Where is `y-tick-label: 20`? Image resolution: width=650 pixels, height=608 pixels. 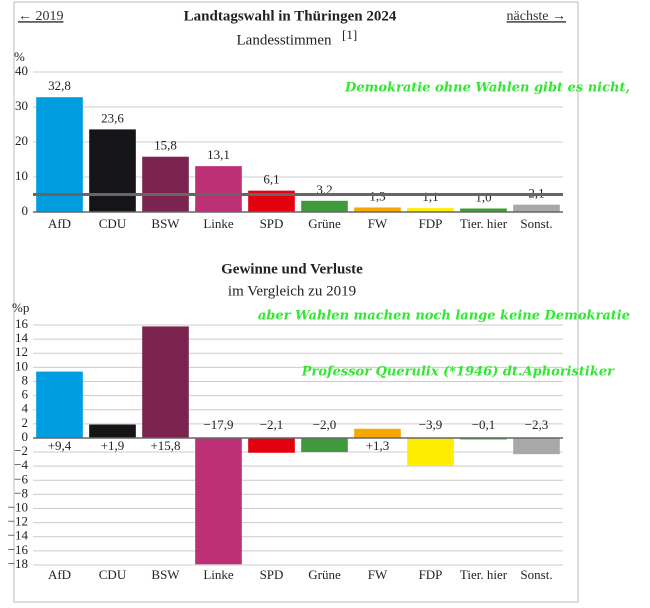
y-tick-label: 20 is located at coordinates (21, 140).